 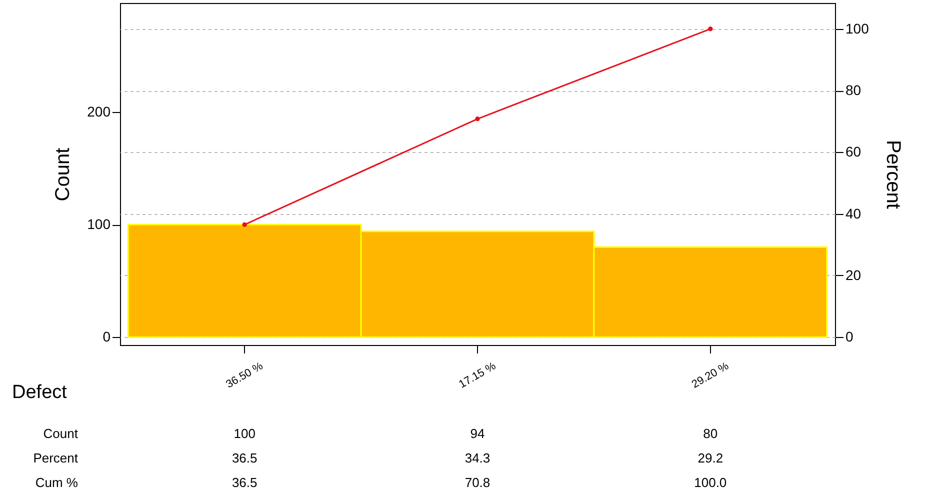 What do you see at coordinates (710, 433) in the screenshot?
I see `data-label: 80` at bounding box center [710, 433].